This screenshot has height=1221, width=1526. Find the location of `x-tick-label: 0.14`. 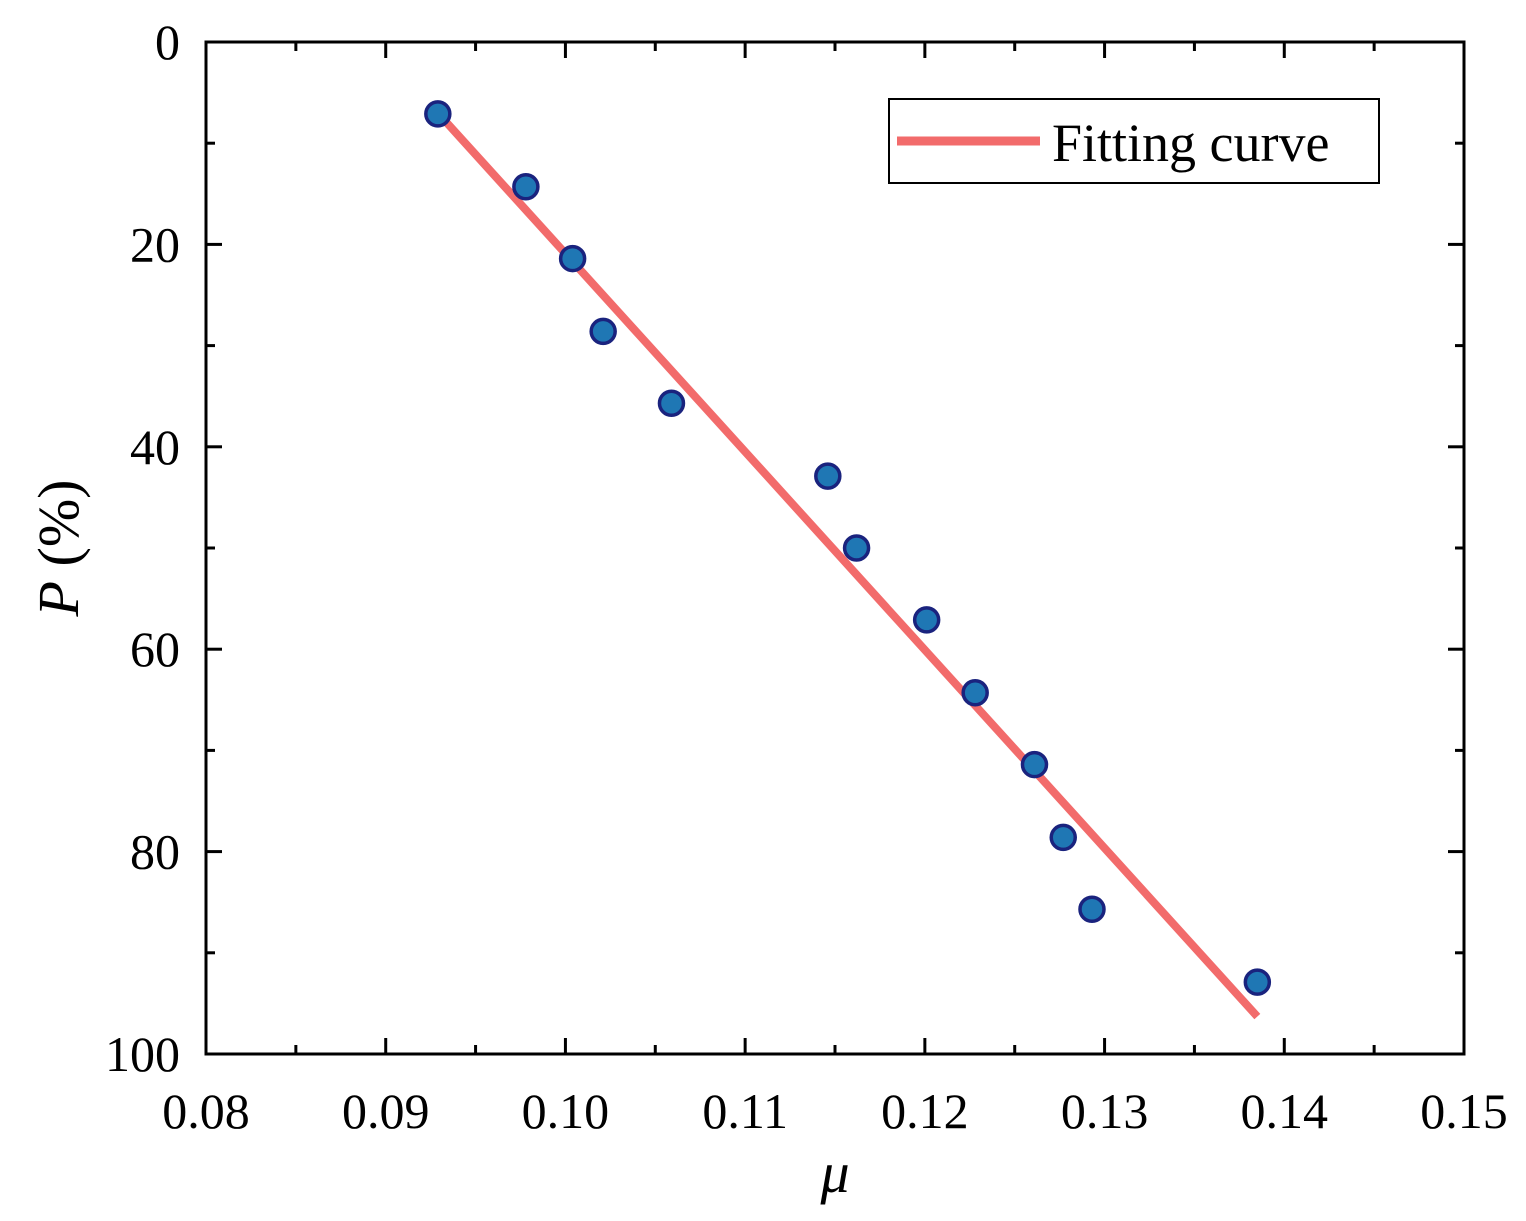

x-tick-label: 0.14 is located at coordinates (1285, 1111).